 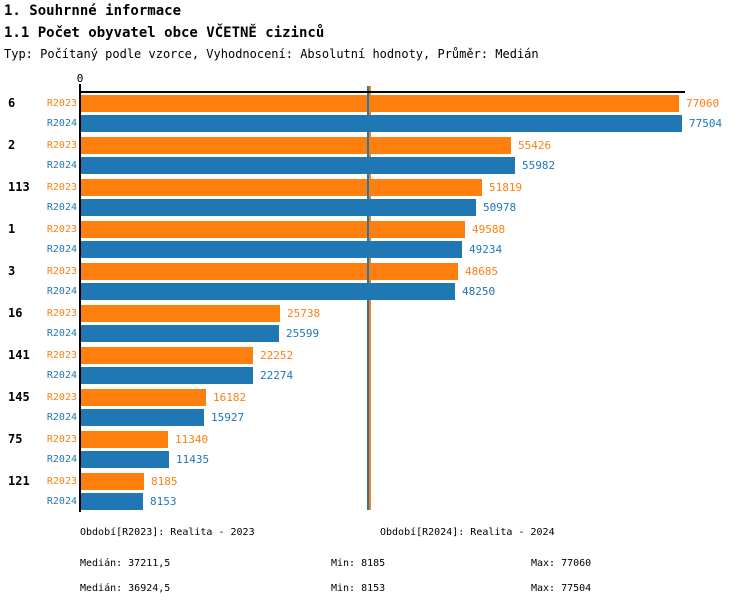 What do you see at coordinates (228, 417) in the screenshot?
I see `bar-value-label: 15927` at bounding box center [228, 417].